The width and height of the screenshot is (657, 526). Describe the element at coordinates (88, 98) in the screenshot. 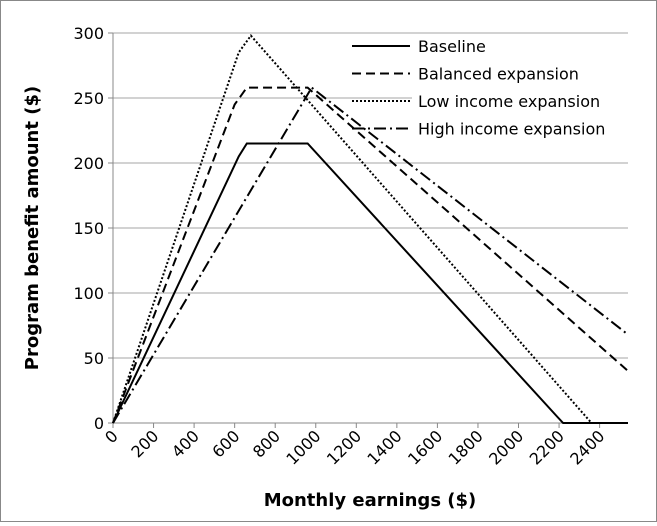

I see `y-tick-label: 250` at that location.